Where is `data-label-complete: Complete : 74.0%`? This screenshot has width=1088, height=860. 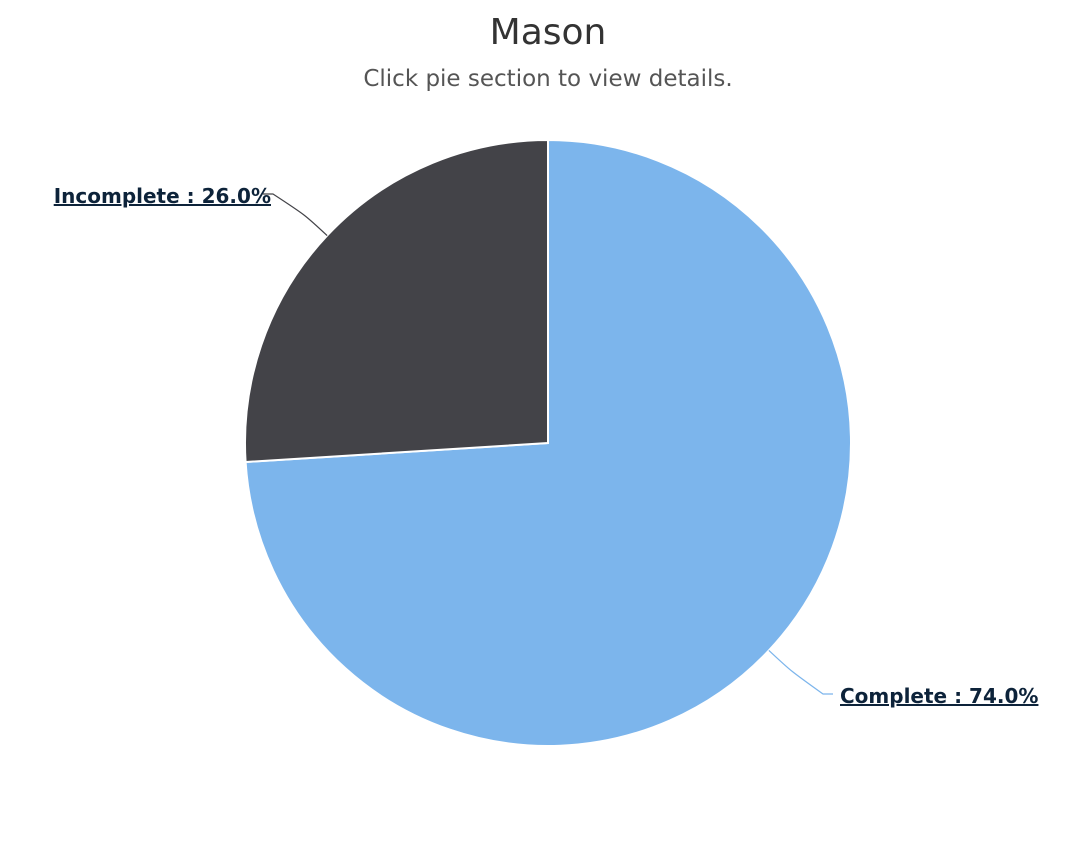 data-label-complete: Complete : 74.0% is located at coordinates (939, 696).